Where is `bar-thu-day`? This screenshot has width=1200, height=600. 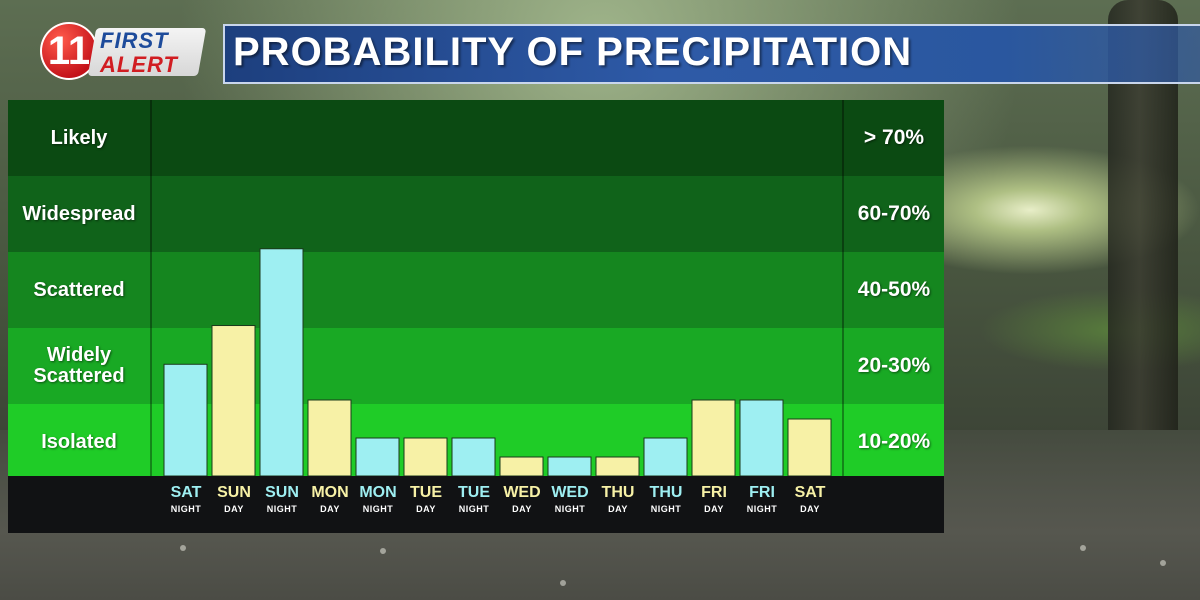 bar-thu-day is located at coordinates (617, 466).